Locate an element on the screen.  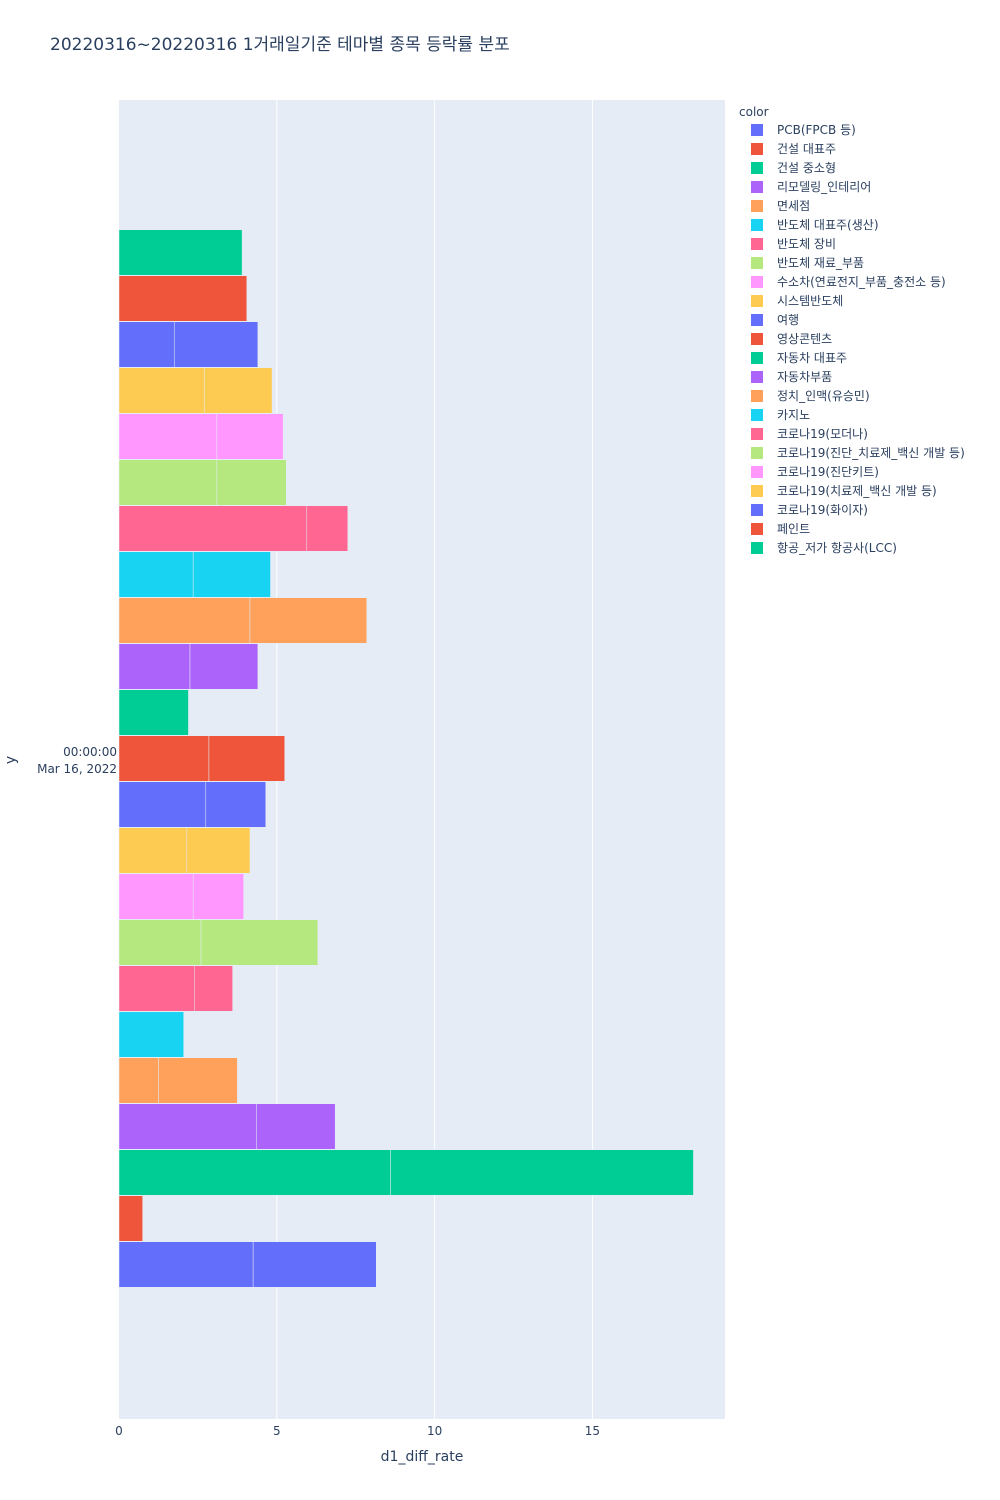
legend-item: 코로나19(화이자) is located at coordinates (809, 510).